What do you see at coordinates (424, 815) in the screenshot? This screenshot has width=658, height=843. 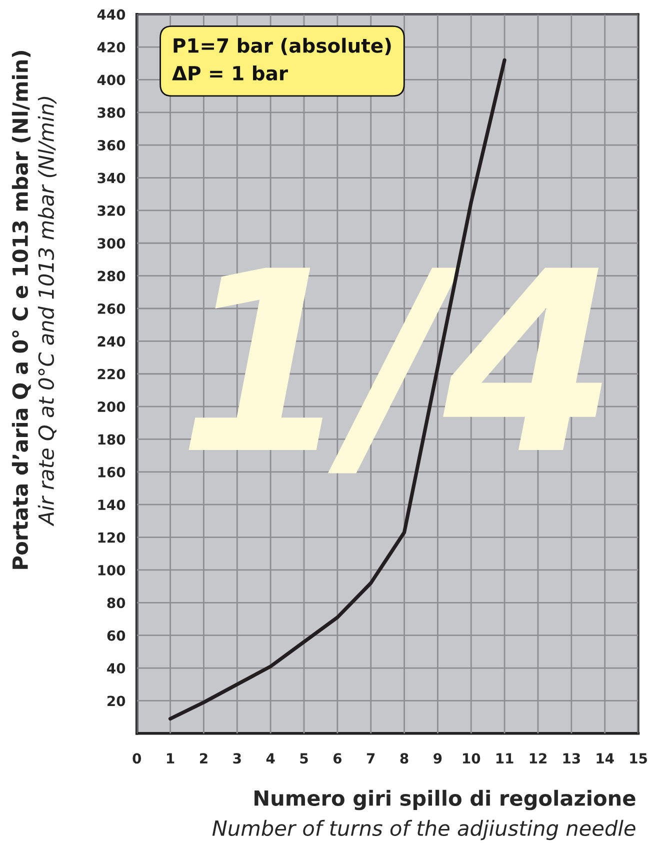 I see `x-axis-title: Numero giri spillo di regolazione Number of turns of the adjiusting needle` at bounding box center [424, 815].